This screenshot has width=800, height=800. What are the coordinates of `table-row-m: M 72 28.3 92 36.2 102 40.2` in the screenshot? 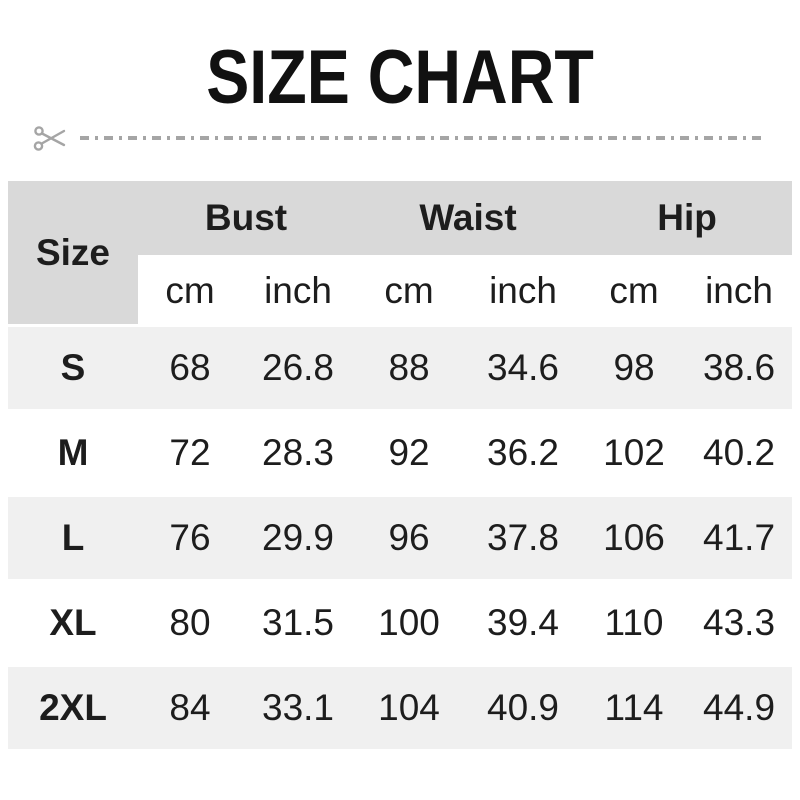 It's located at (400, 453).